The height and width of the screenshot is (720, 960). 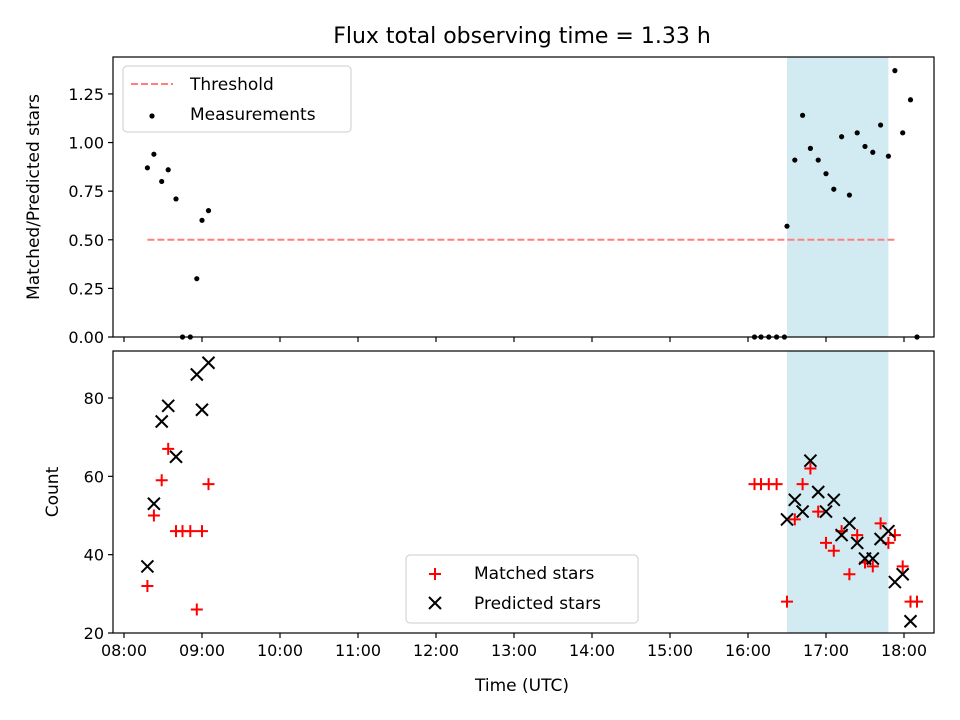 What do you see at coordinates (152, 116) in the screenshot?
I see `legend-measurement-swatch` at bounding box center [152, 116].